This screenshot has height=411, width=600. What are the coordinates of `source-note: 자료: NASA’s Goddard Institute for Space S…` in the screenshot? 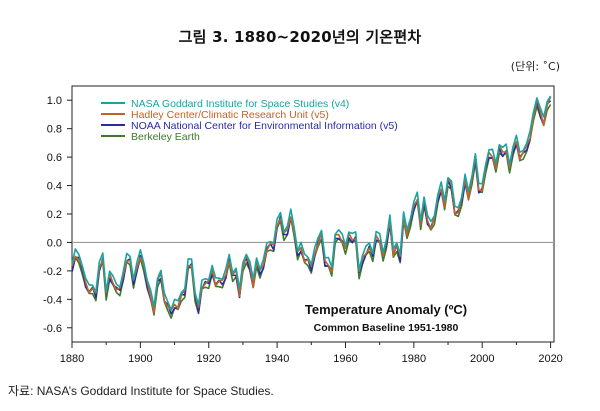 It's located at (141, 391).